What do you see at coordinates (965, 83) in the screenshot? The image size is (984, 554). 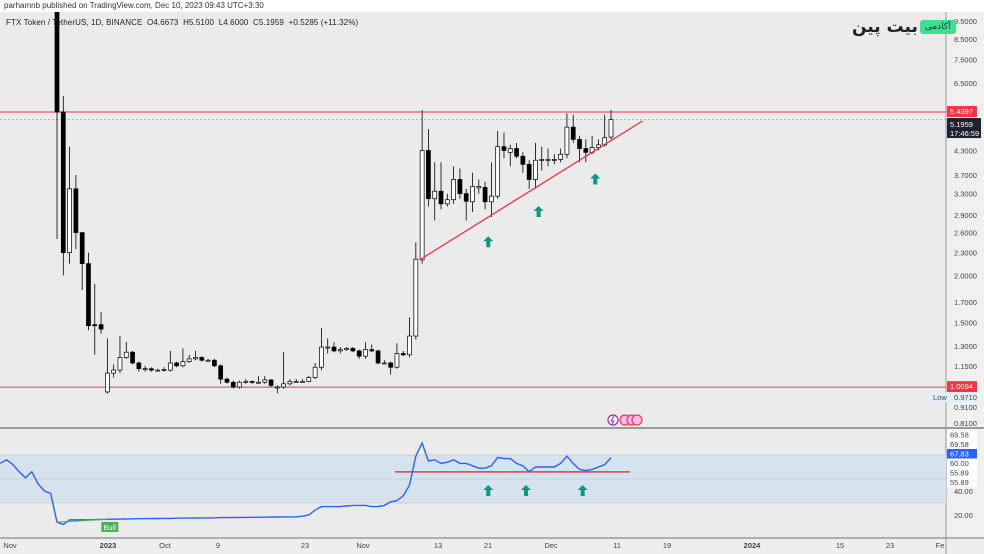 I see `price-tick-label: 6.5000` at bounding box center [965, 83].